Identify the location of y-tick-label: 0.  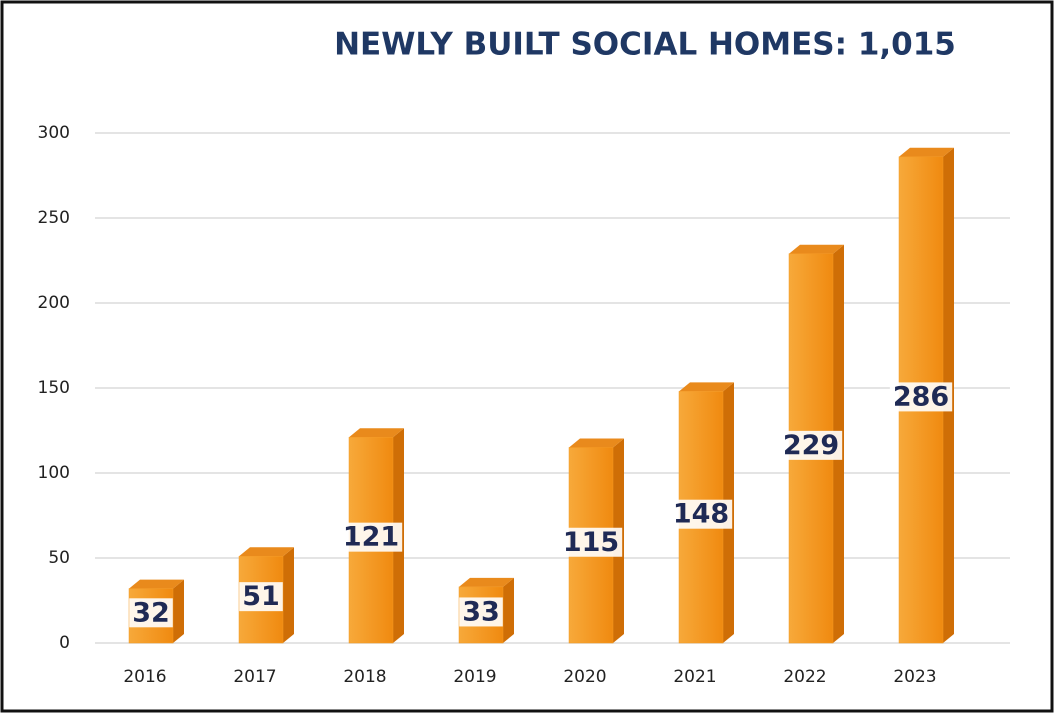
(64, 643).